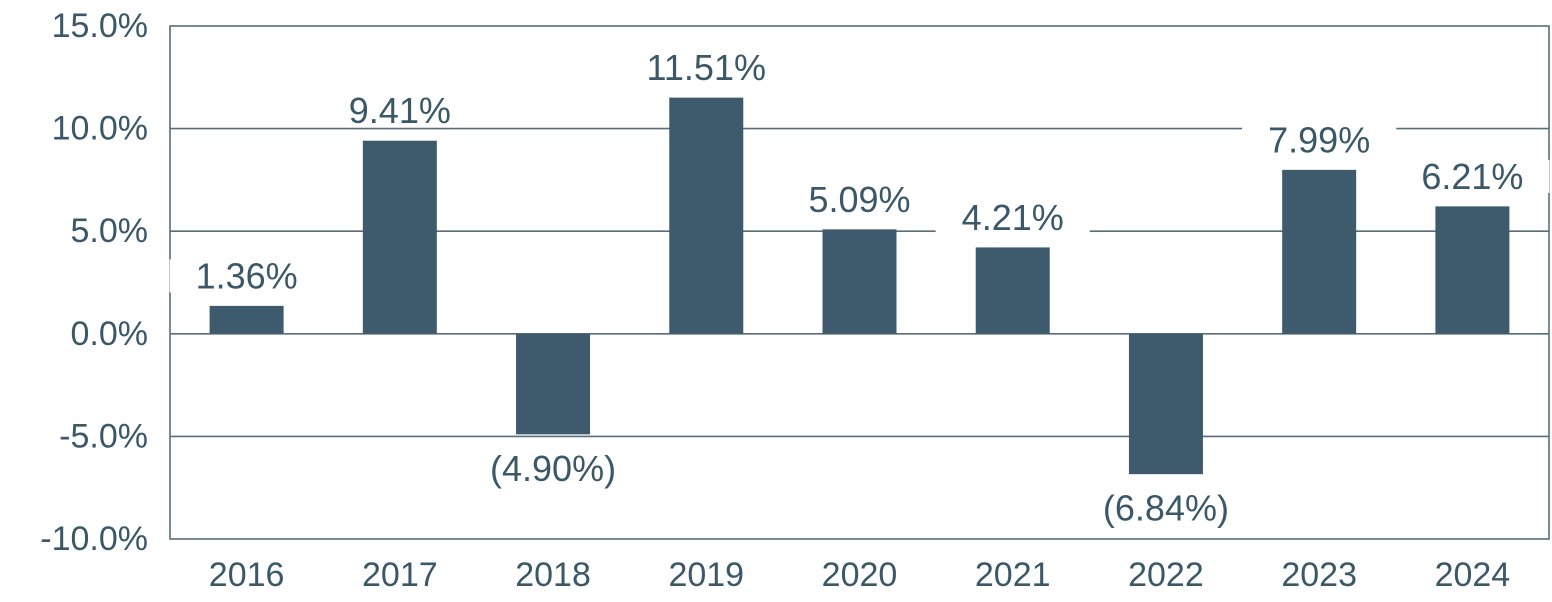 This screenshot has width=1552, height=602. I want to click on data-label-2017: 9.41%, so click(400, 110).